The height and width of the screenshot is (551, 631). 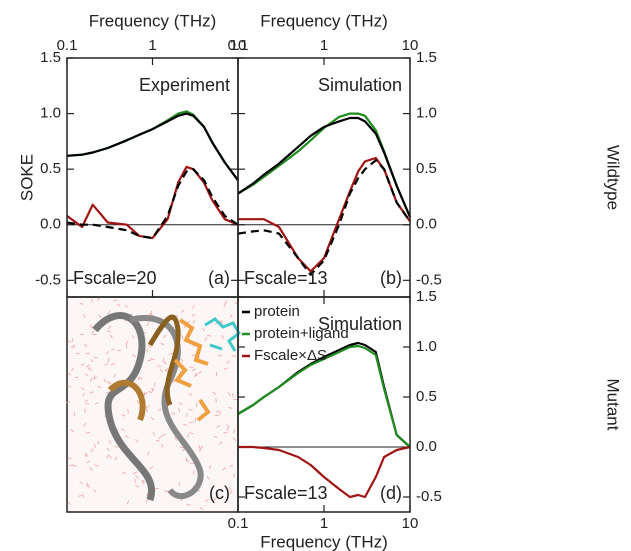 I want to click on structure-panel: (c), so click(x=153, y=404).